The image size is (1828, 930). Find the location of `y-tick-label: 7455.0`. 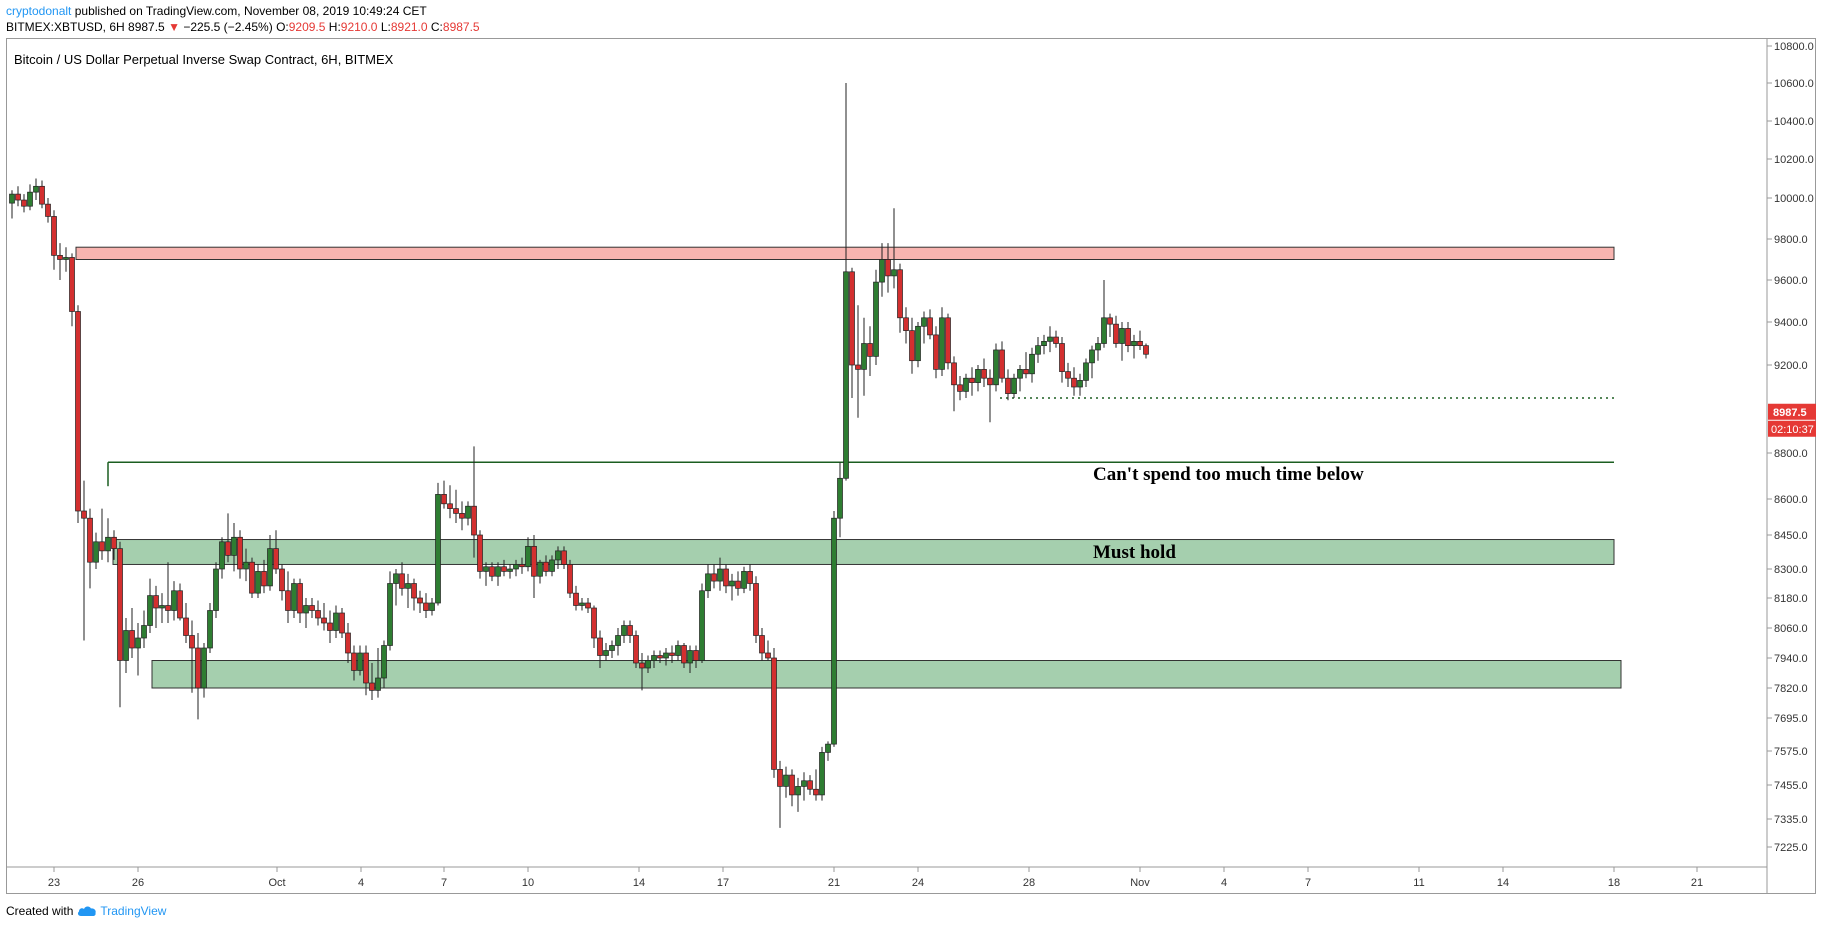

y-tick-label: 7455.0 is located at coordinates (1791, 786).